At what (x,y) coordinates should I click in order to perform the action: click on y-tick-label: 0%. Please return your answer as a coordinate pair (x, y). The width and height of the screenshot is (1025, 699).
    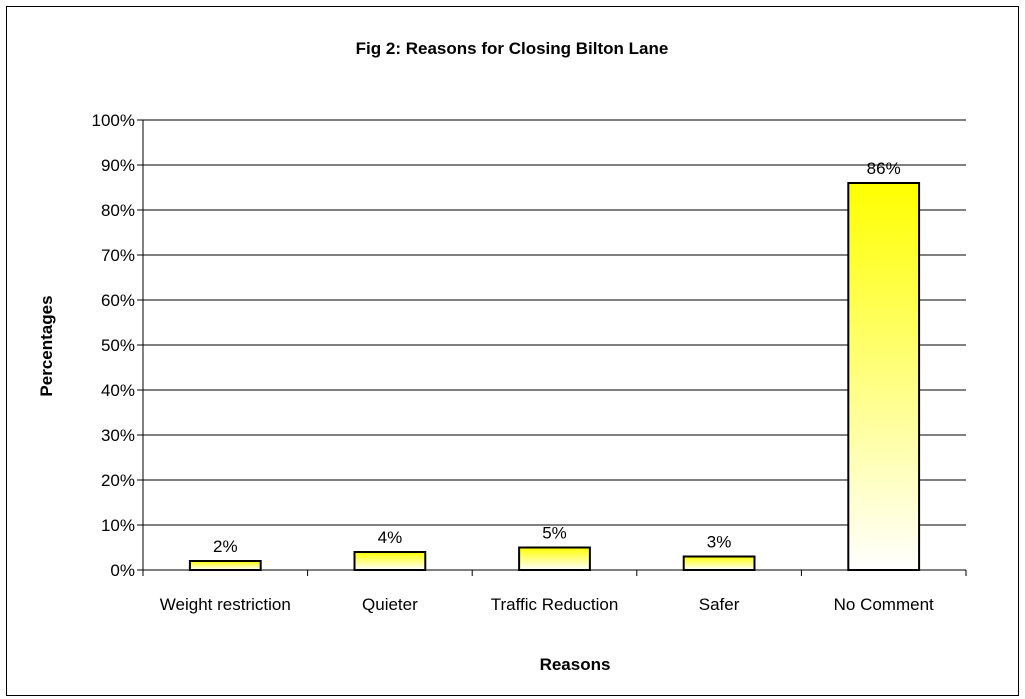
    Looking at the image, I should click on (122, 570).